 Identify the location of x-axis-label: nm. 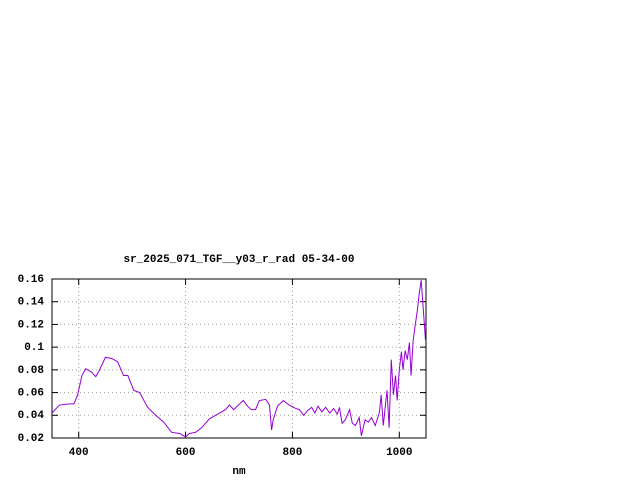
(239, 472).